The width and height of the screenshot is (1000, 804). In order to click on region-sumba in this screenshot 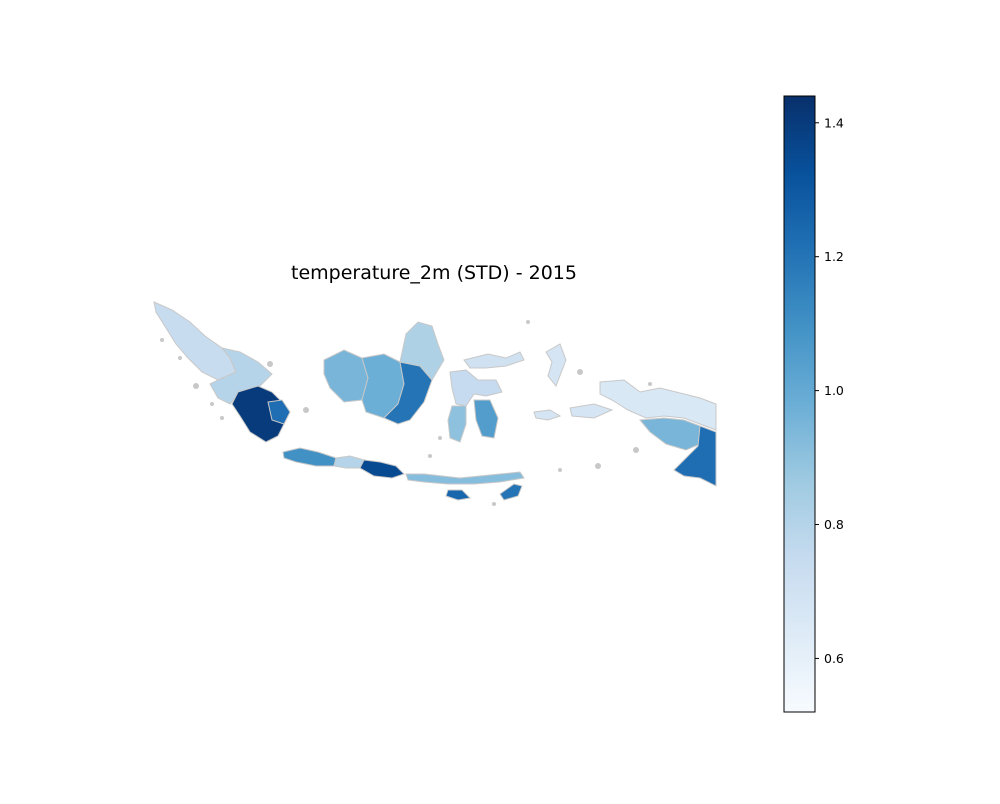, I will do `click(458, 495)`.